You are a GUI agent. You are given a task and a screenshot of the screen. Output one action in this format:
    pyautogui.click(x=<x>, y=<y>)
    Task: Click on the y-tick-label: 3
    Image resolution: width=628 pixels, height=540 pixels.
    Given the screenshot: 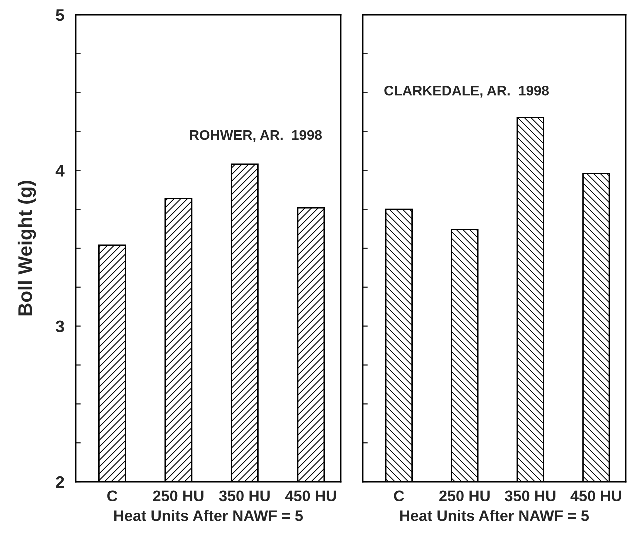 What is the action you would take?
    pyautogui.click(x=60, y=326)
    